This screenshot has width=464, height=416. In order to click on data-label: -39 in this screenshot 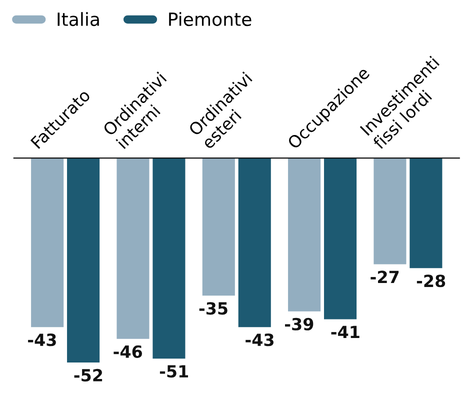, I will do `click(299, 324)`.